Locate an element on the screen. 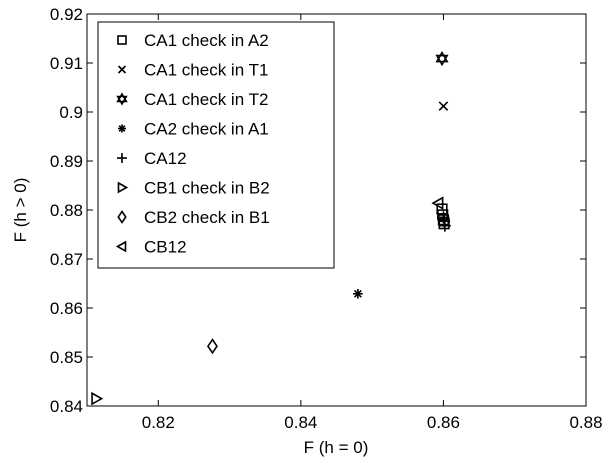 The width and height of the screenshot is (606, 464). legend-entry: CA1 check in T2 is located at coordinates (206, 99).